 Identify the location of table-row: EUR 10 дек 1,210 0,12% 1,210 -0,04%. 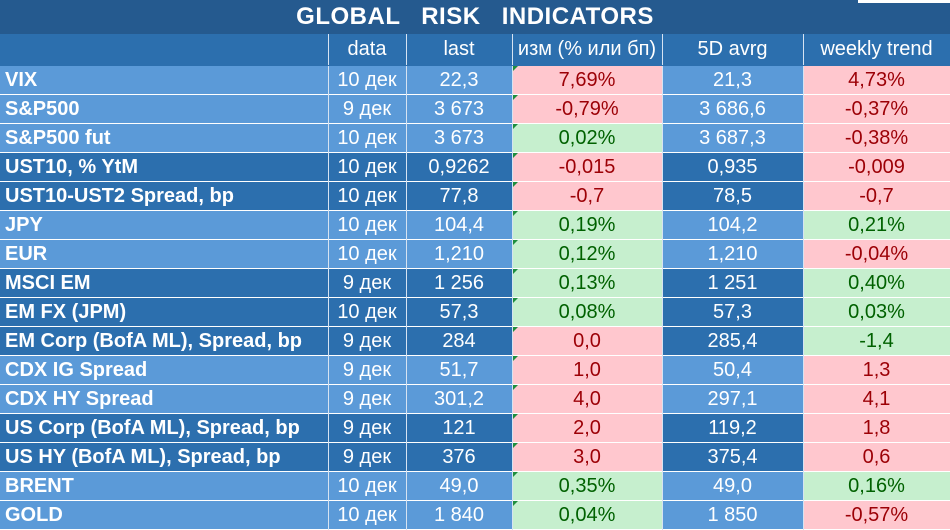
(475, 254).